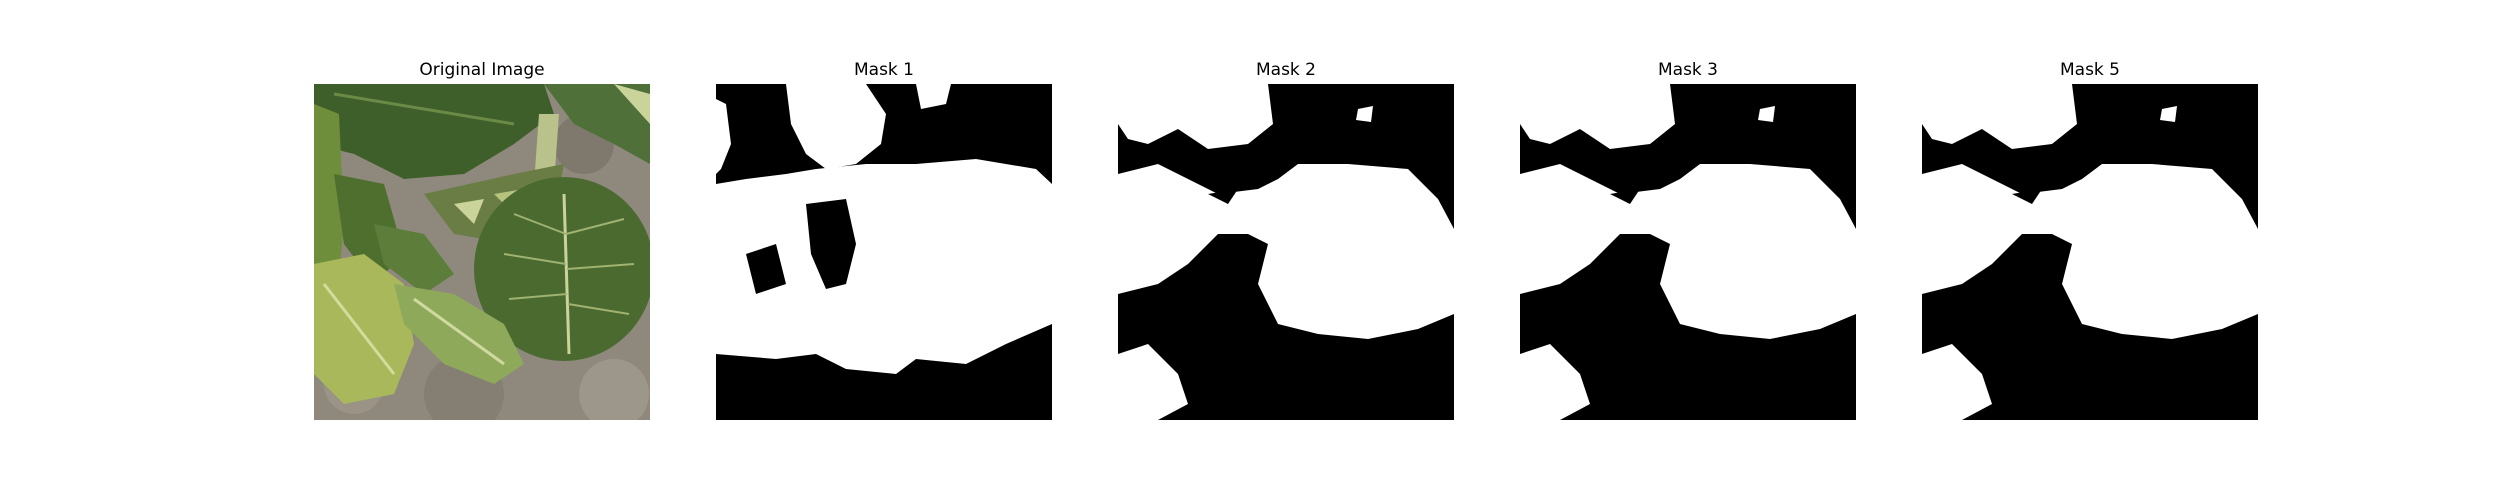 The height and width of the screenshot is (500, 2500). I want to click on original-leaf-photo, so click(482, 252).